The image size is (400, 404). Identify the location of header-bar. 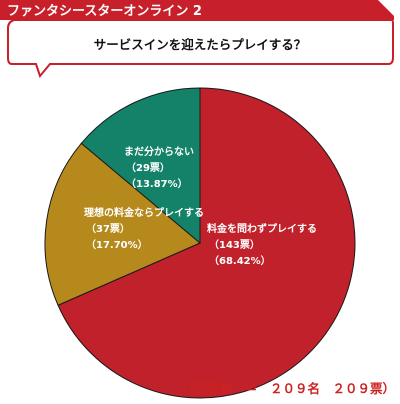
(197, 10).